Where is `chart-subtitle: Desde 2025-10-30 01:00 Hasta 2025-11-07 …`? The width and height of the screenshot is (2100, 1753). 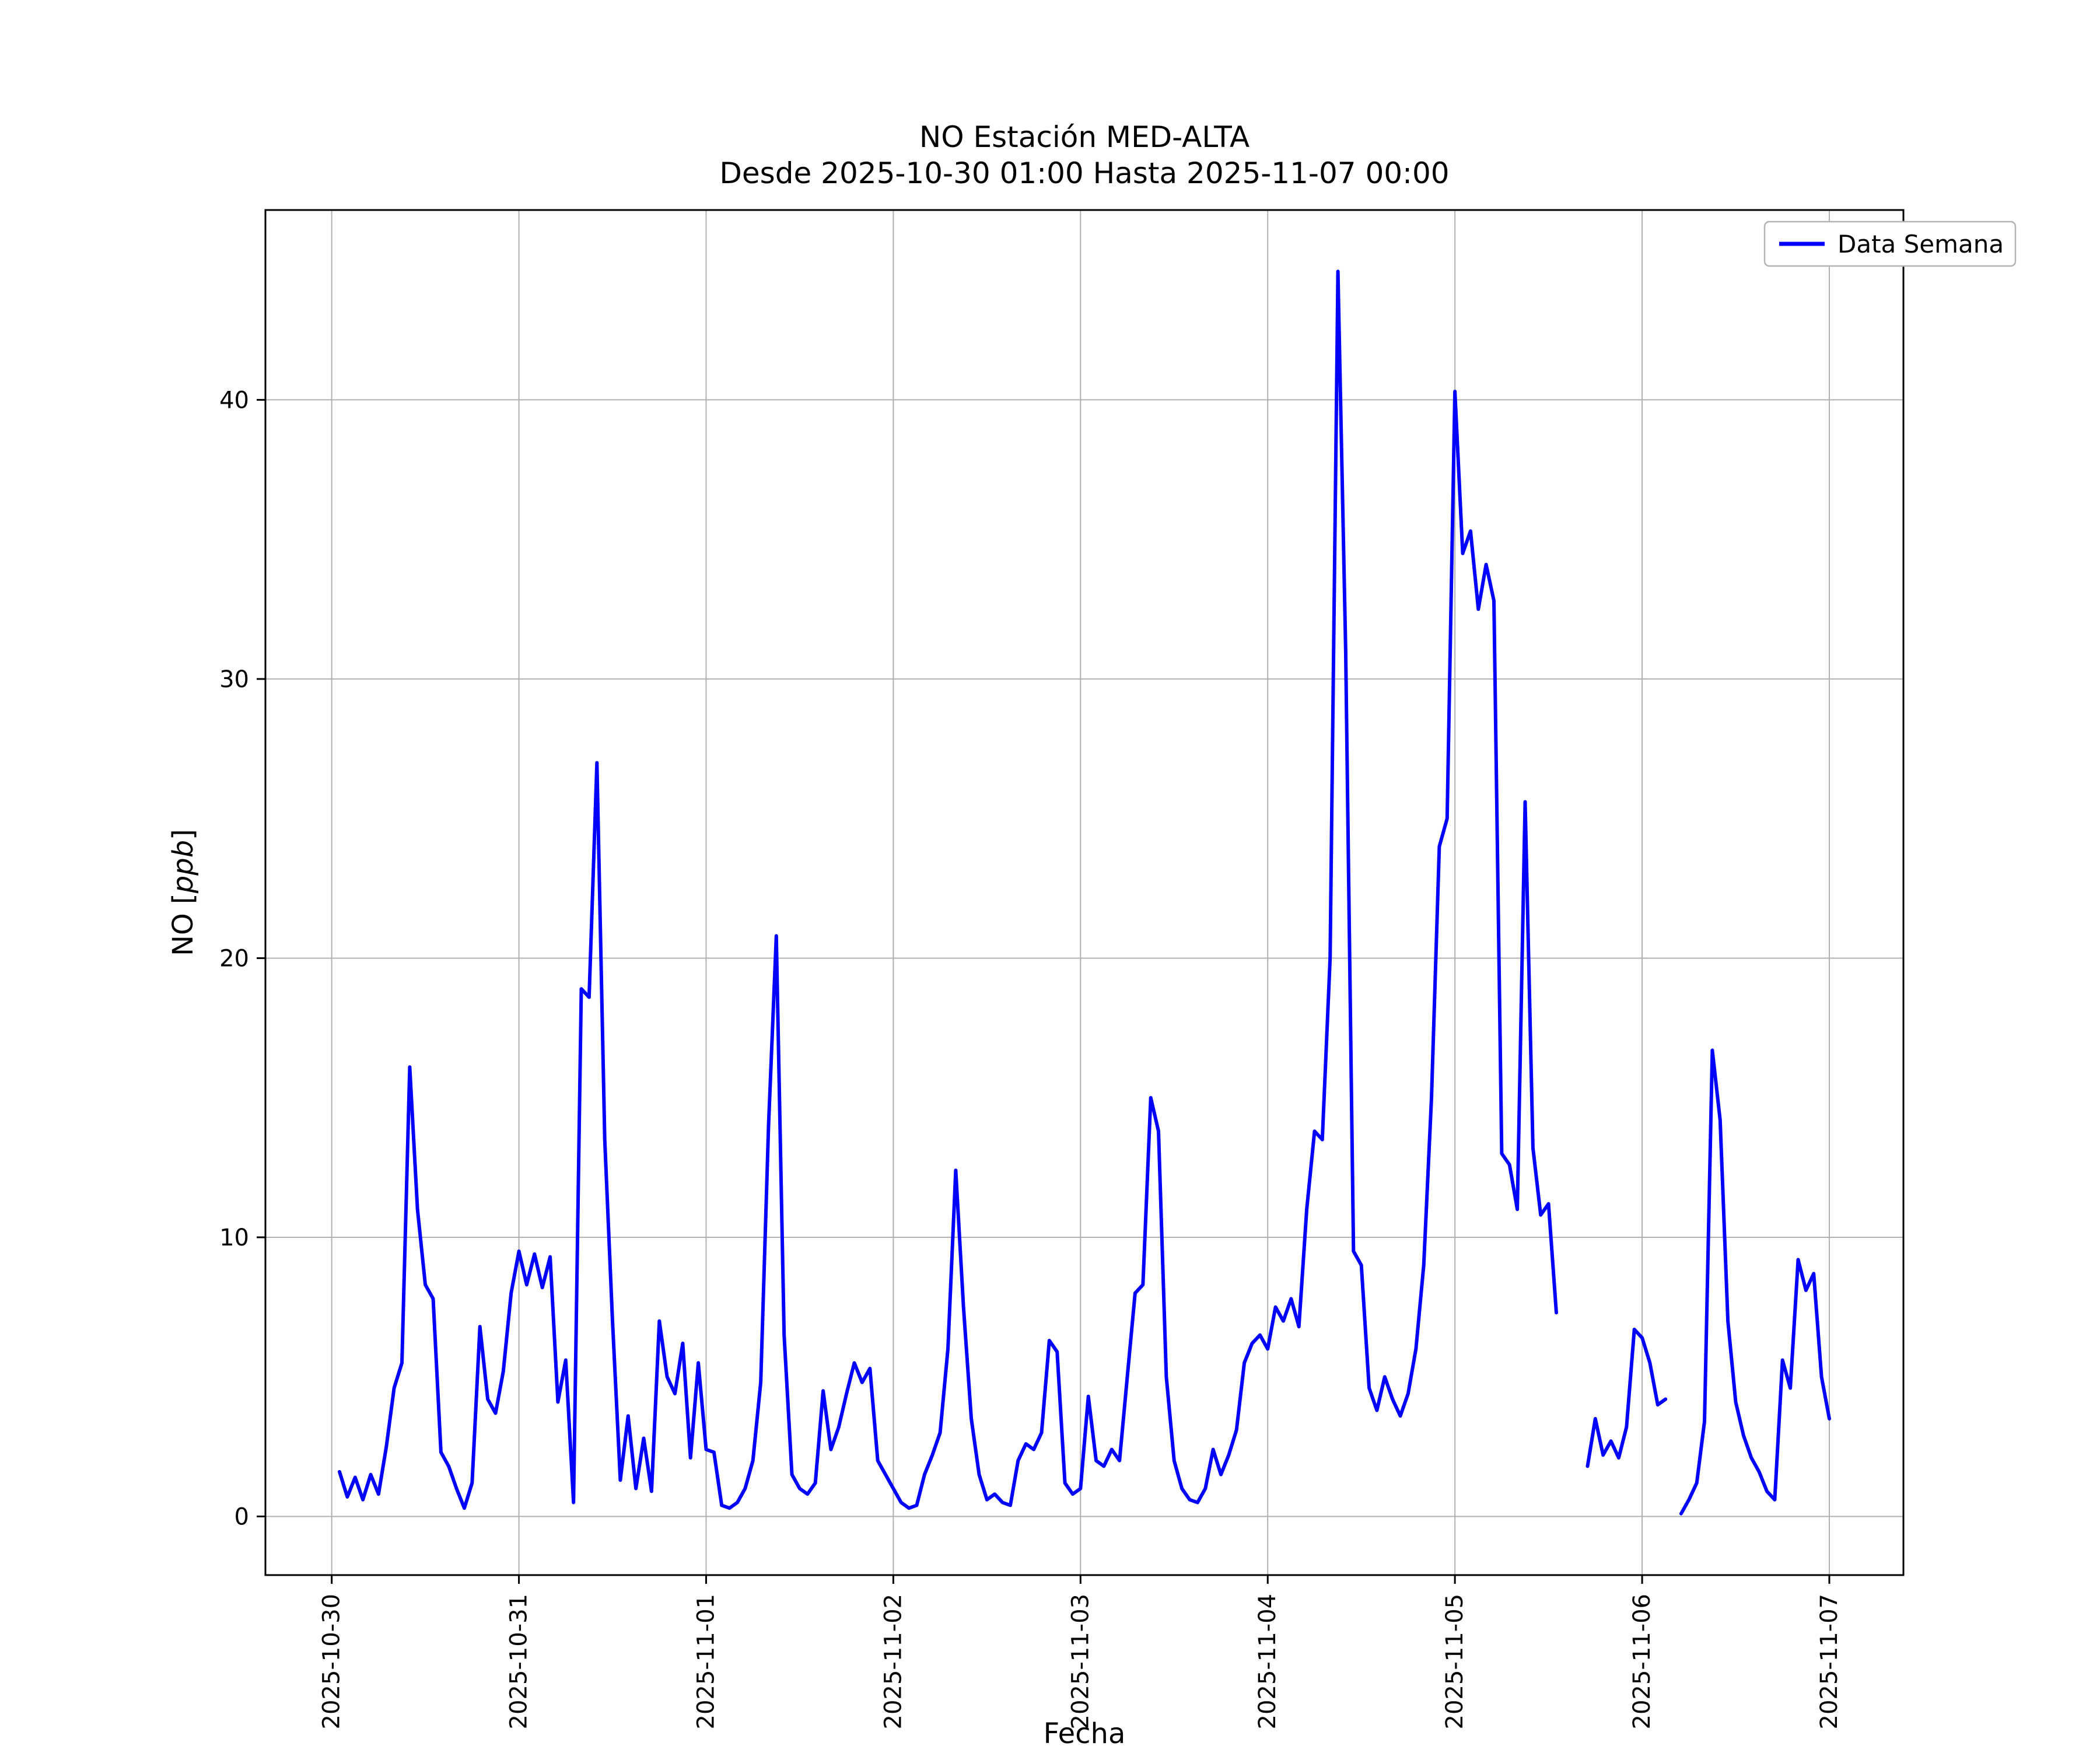
chart-subtitle: Desde 2025-10-30 01:00 Hasta 2025-11-07 … is located at coordinates (1084, 173).